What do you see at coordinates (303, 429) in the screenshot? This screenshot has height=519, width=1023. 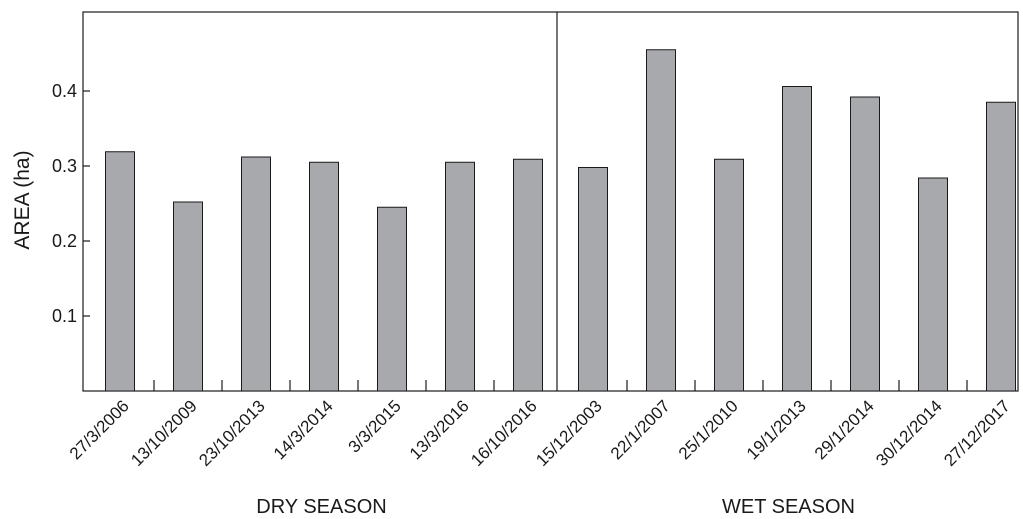 I see `x-tick-label: 14/3/2014` at bounding box center [303, 429].